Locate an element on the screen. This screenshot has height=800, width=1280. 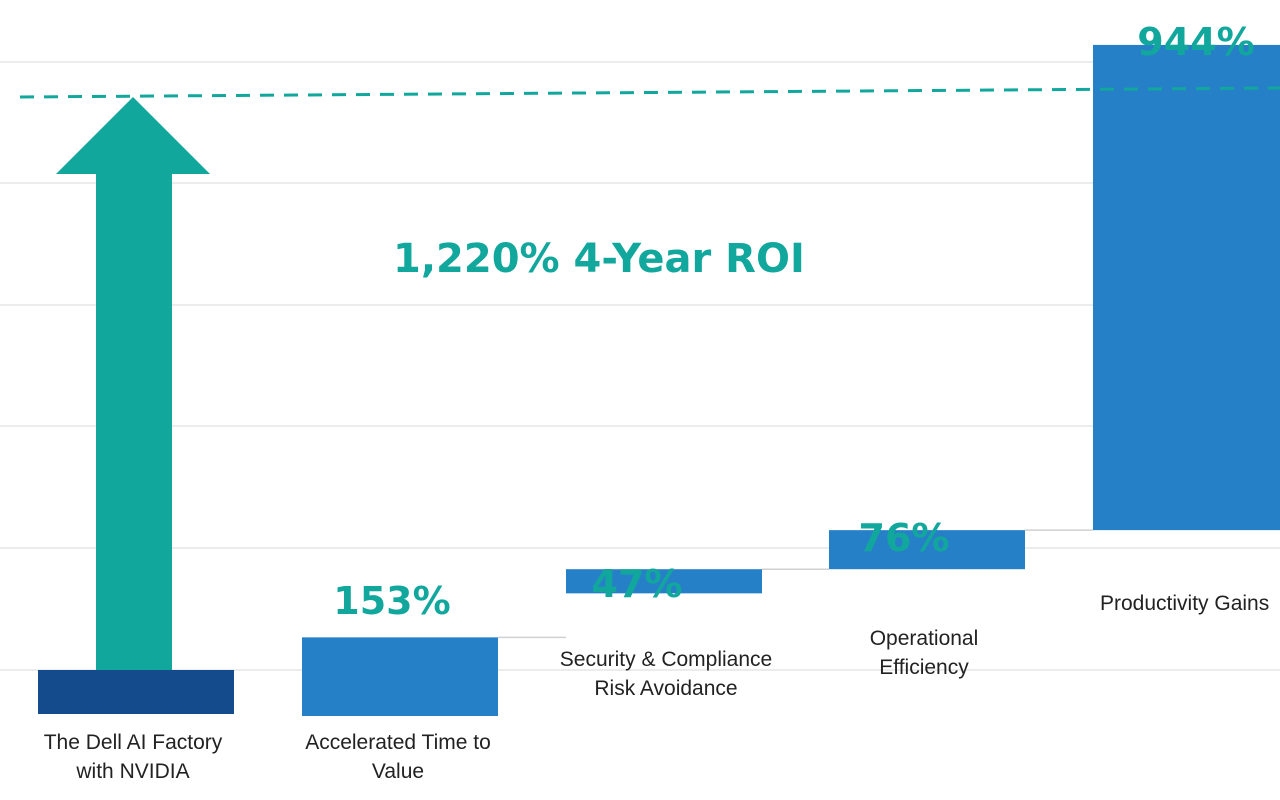
value-label-2: 47% is located at coordinates (637, 584).